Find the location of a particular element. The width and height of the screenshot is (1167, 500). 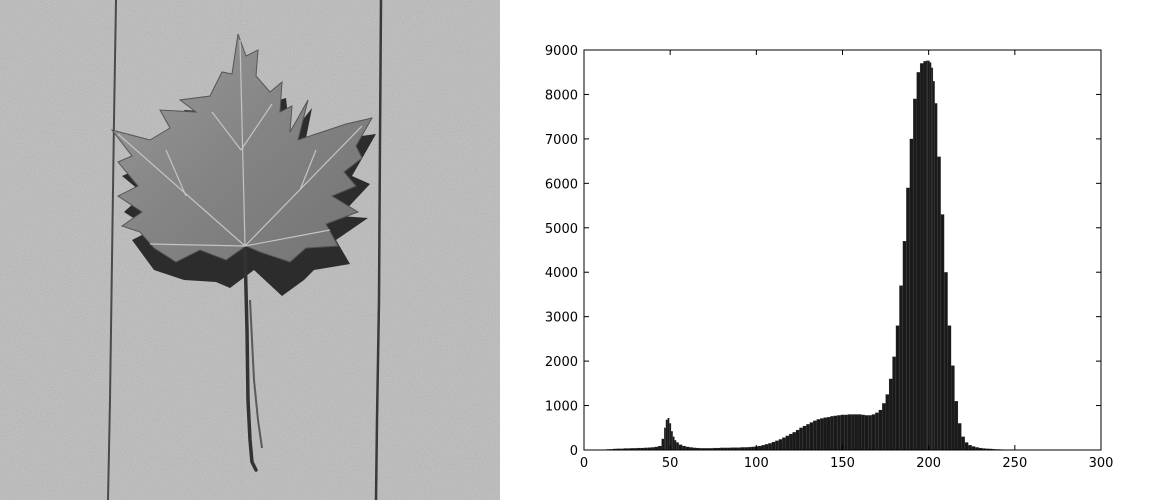

y-tick-label: 0 is located at coordinates (574, 451).